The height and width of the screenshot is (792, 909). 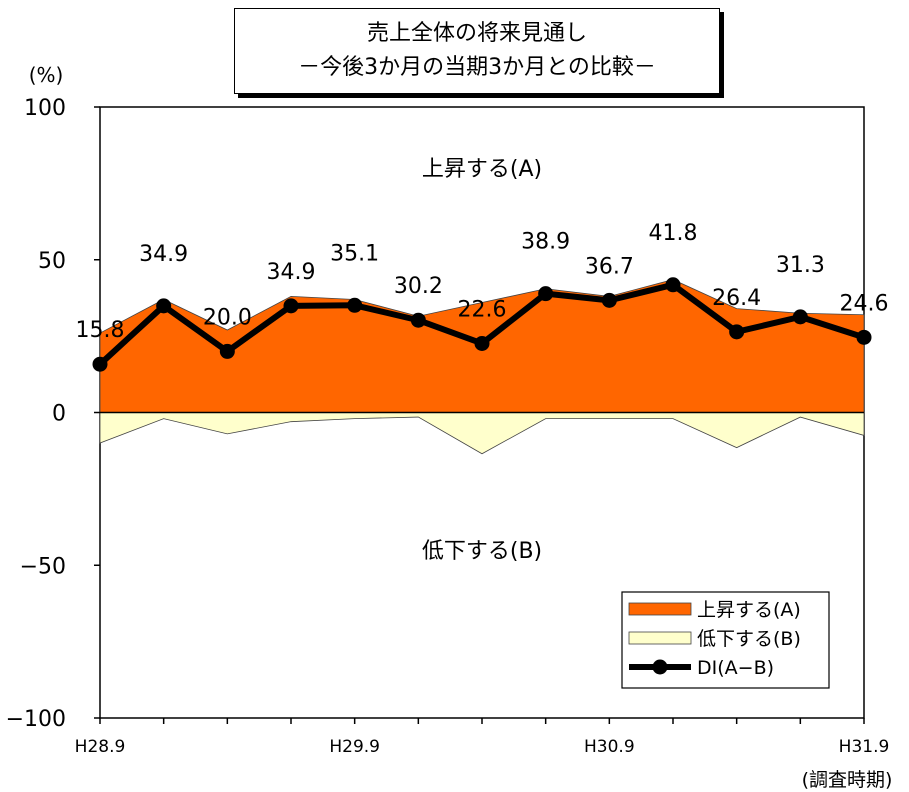 I want to click on legend-label: 上昇する(A), so click(x=749, y=610).